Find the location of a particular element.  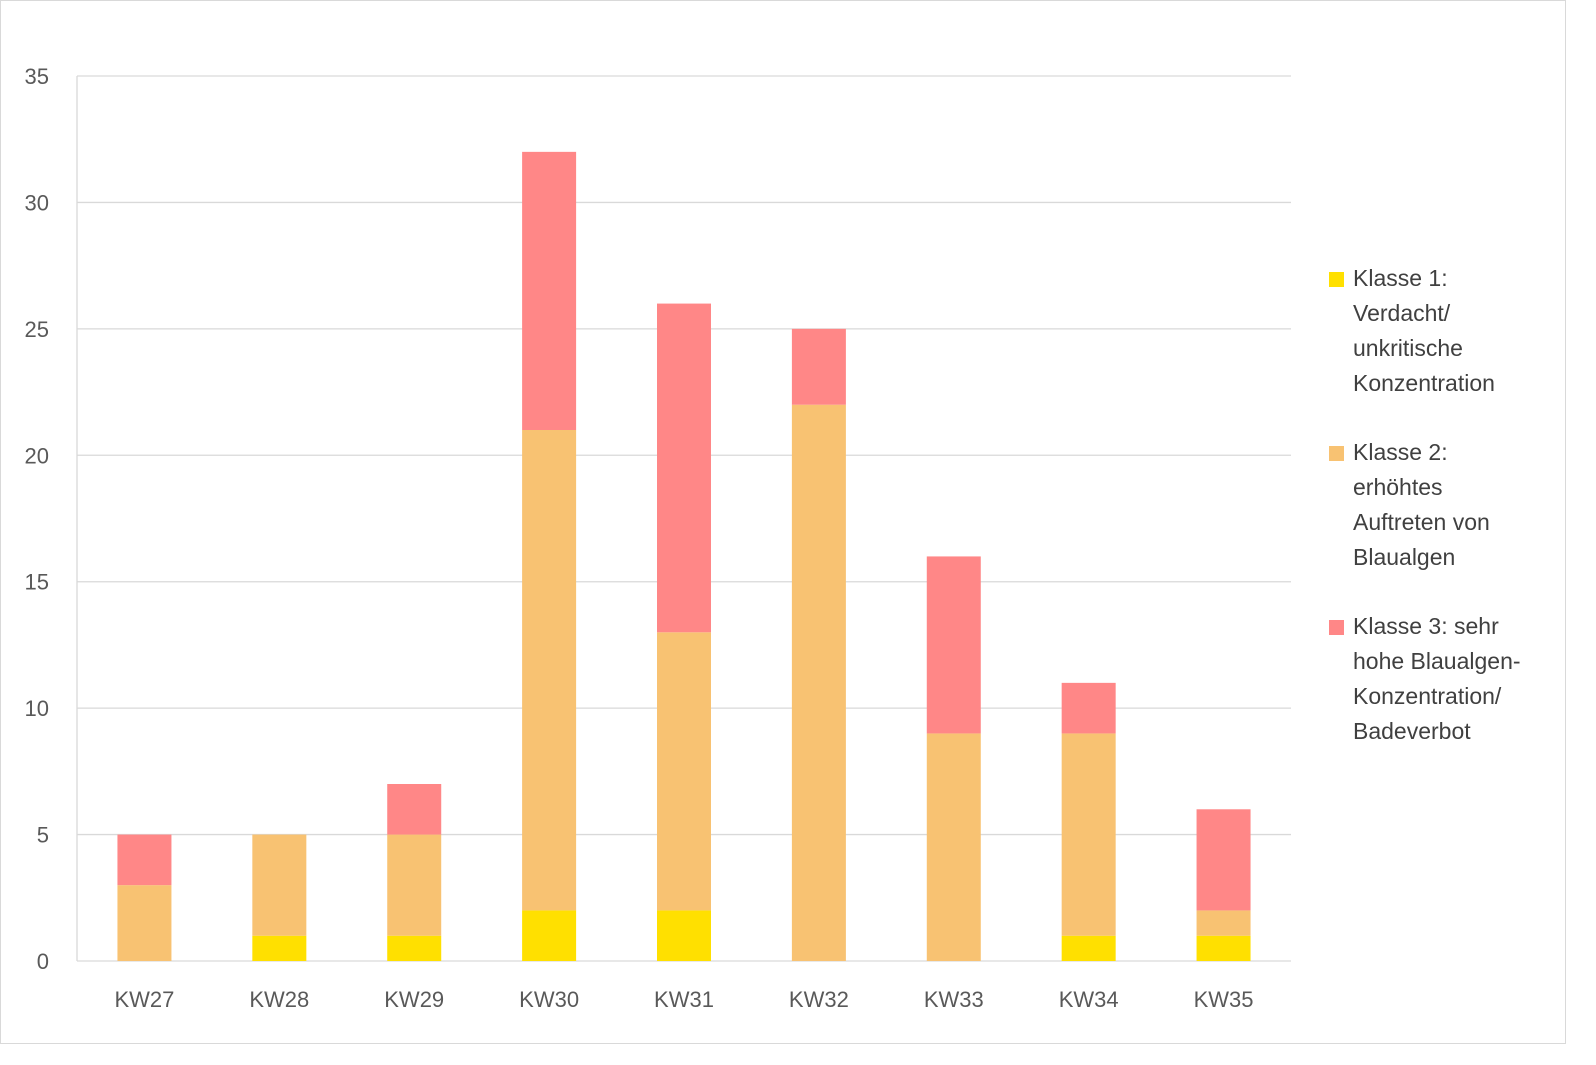

x-tick-label: KW33 is located at coordinates (954, 999).